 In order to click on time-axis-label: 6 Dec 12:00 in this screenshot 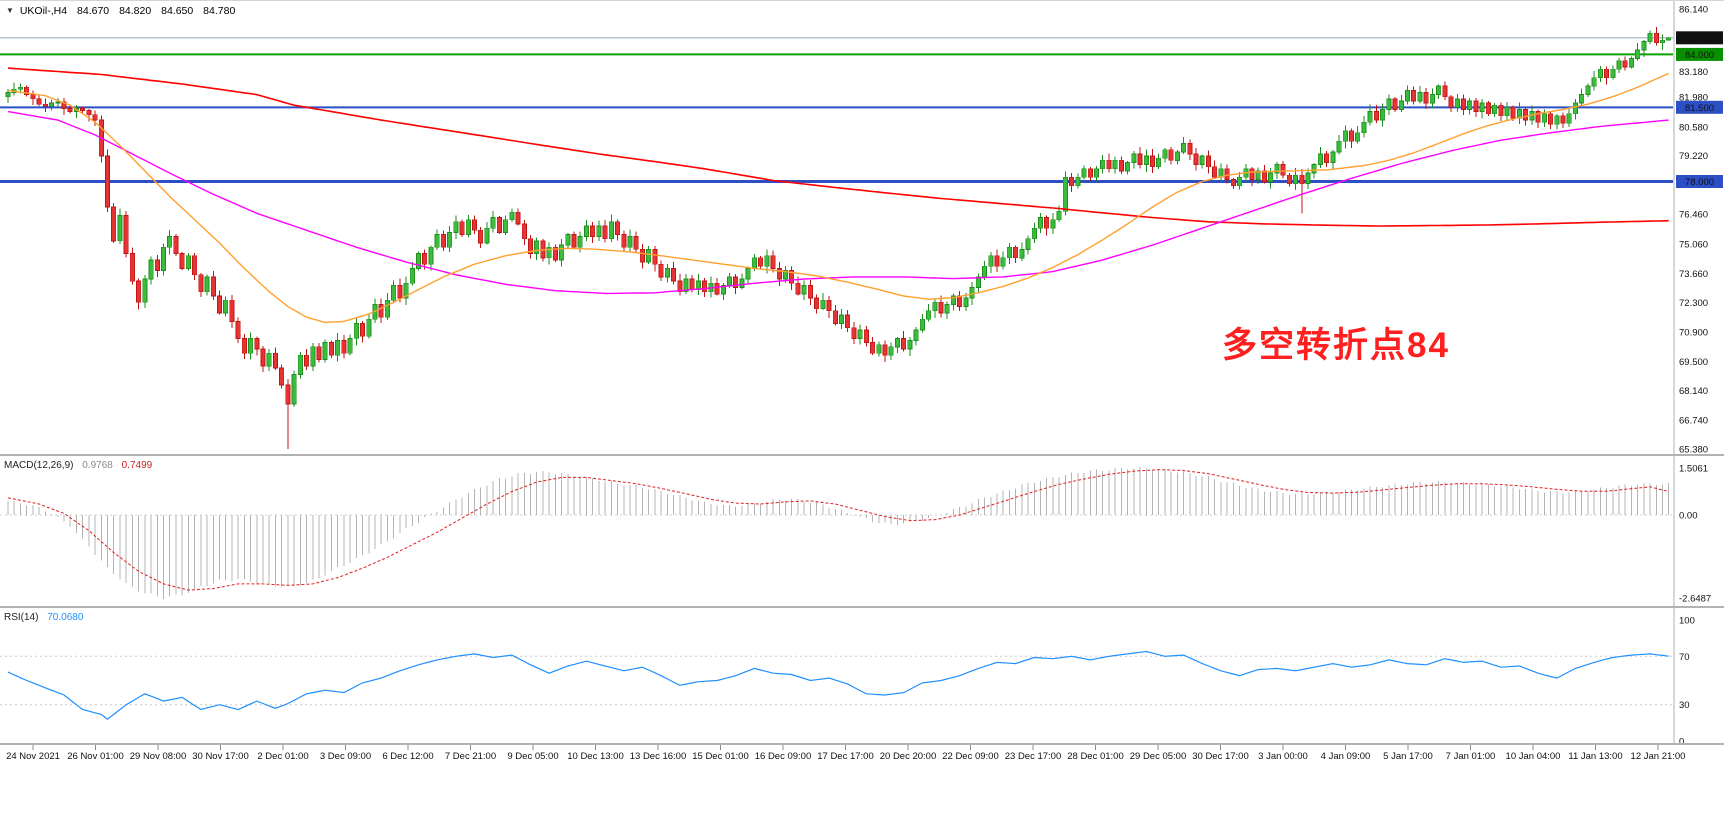, I will do `click(407, 756)`.